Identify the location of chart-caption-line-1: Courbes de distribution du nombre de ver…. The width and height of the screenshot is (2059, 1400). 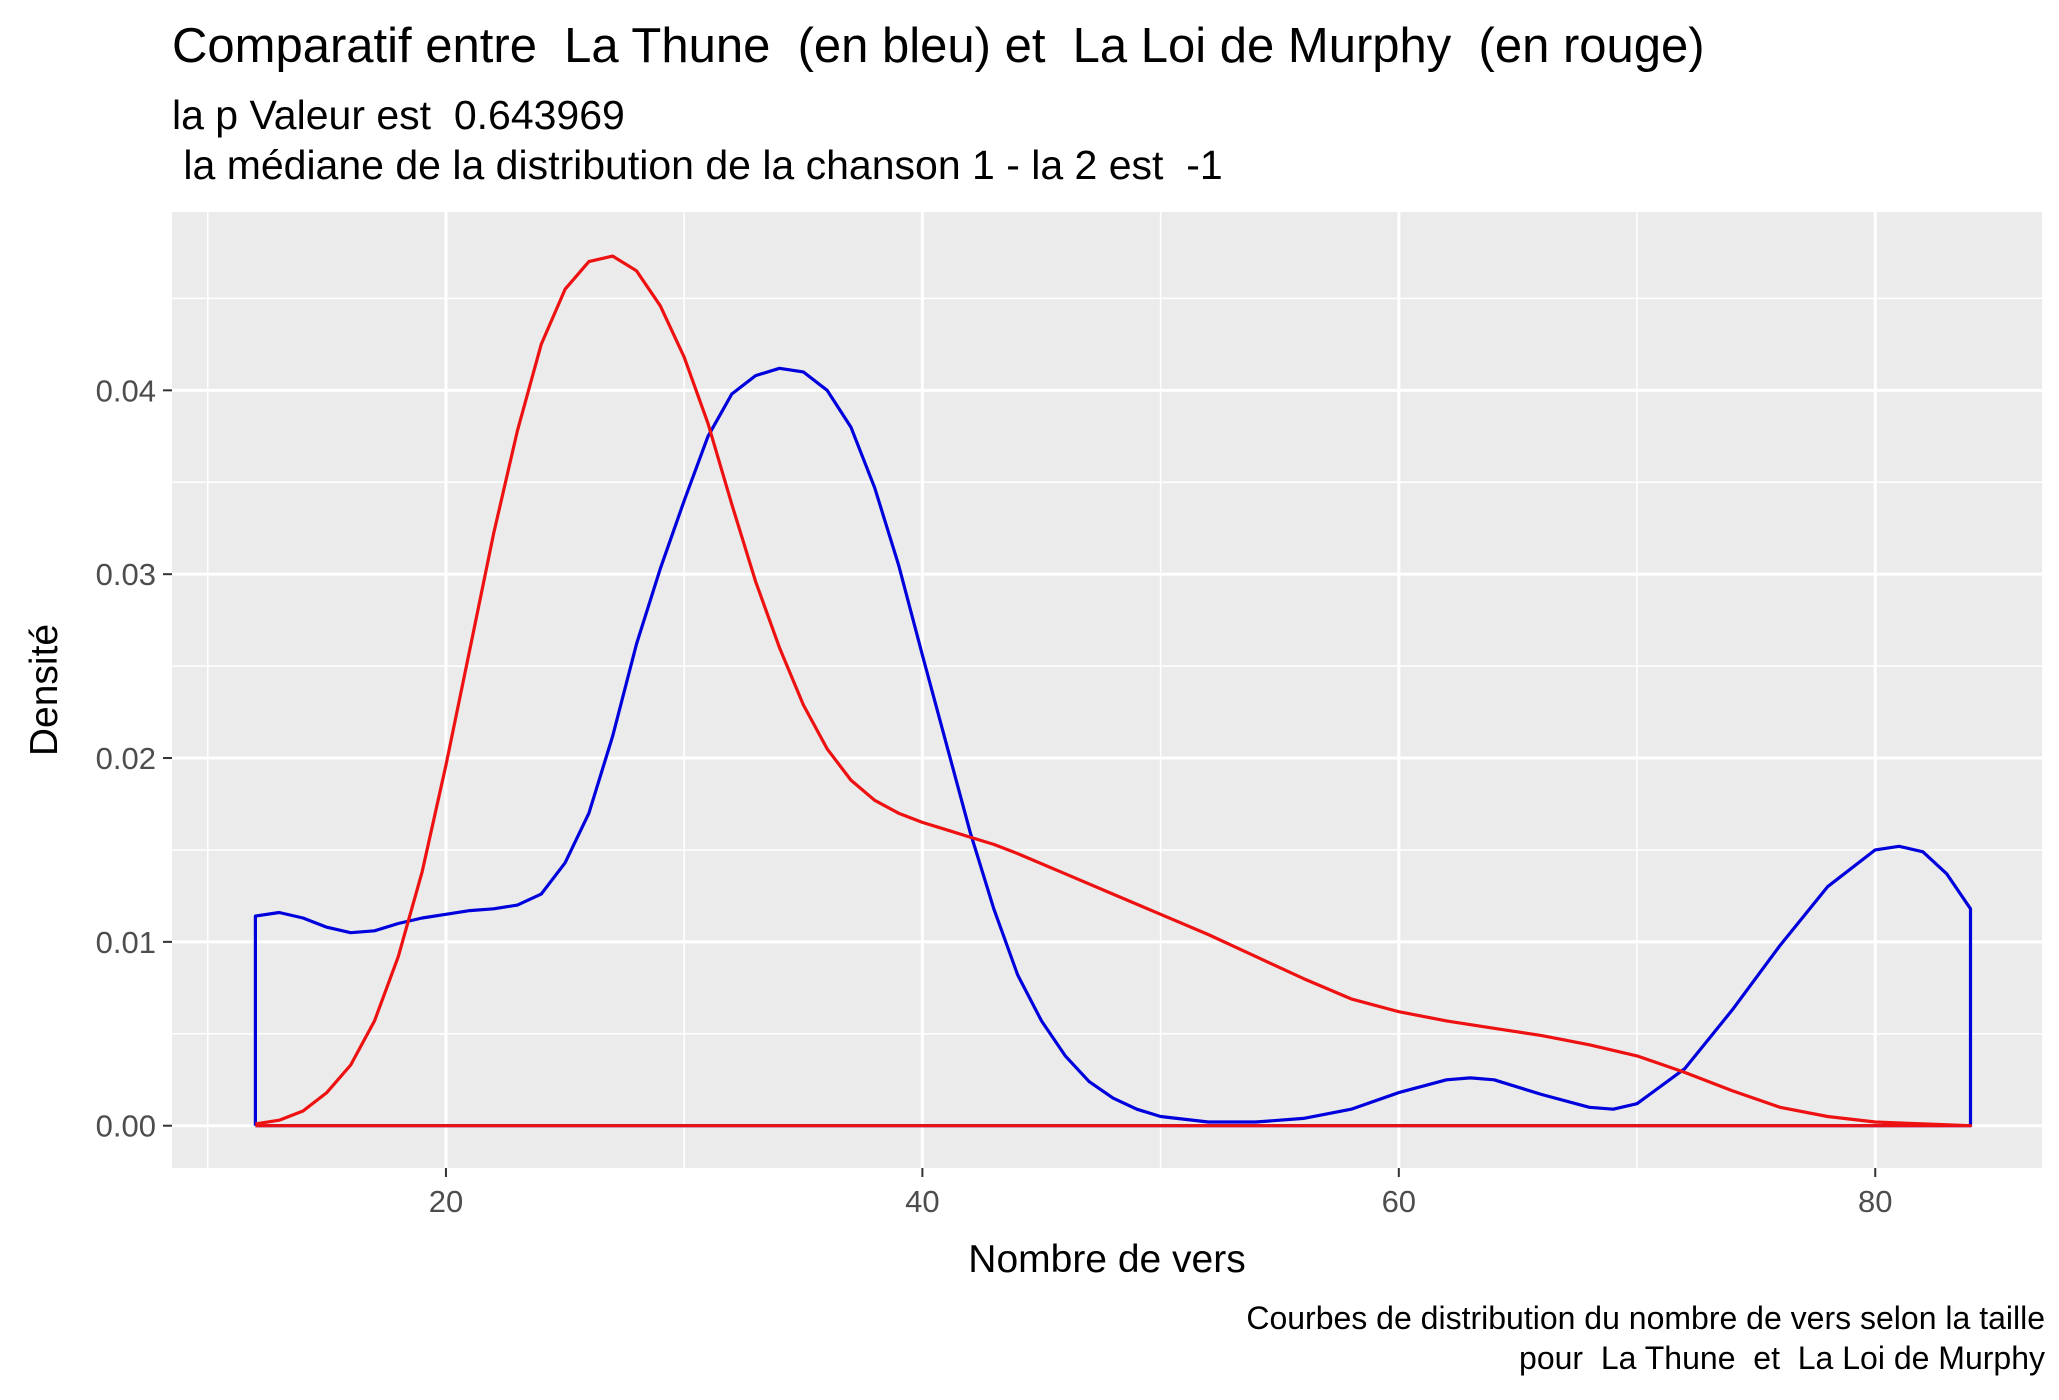
(1645, 1318).